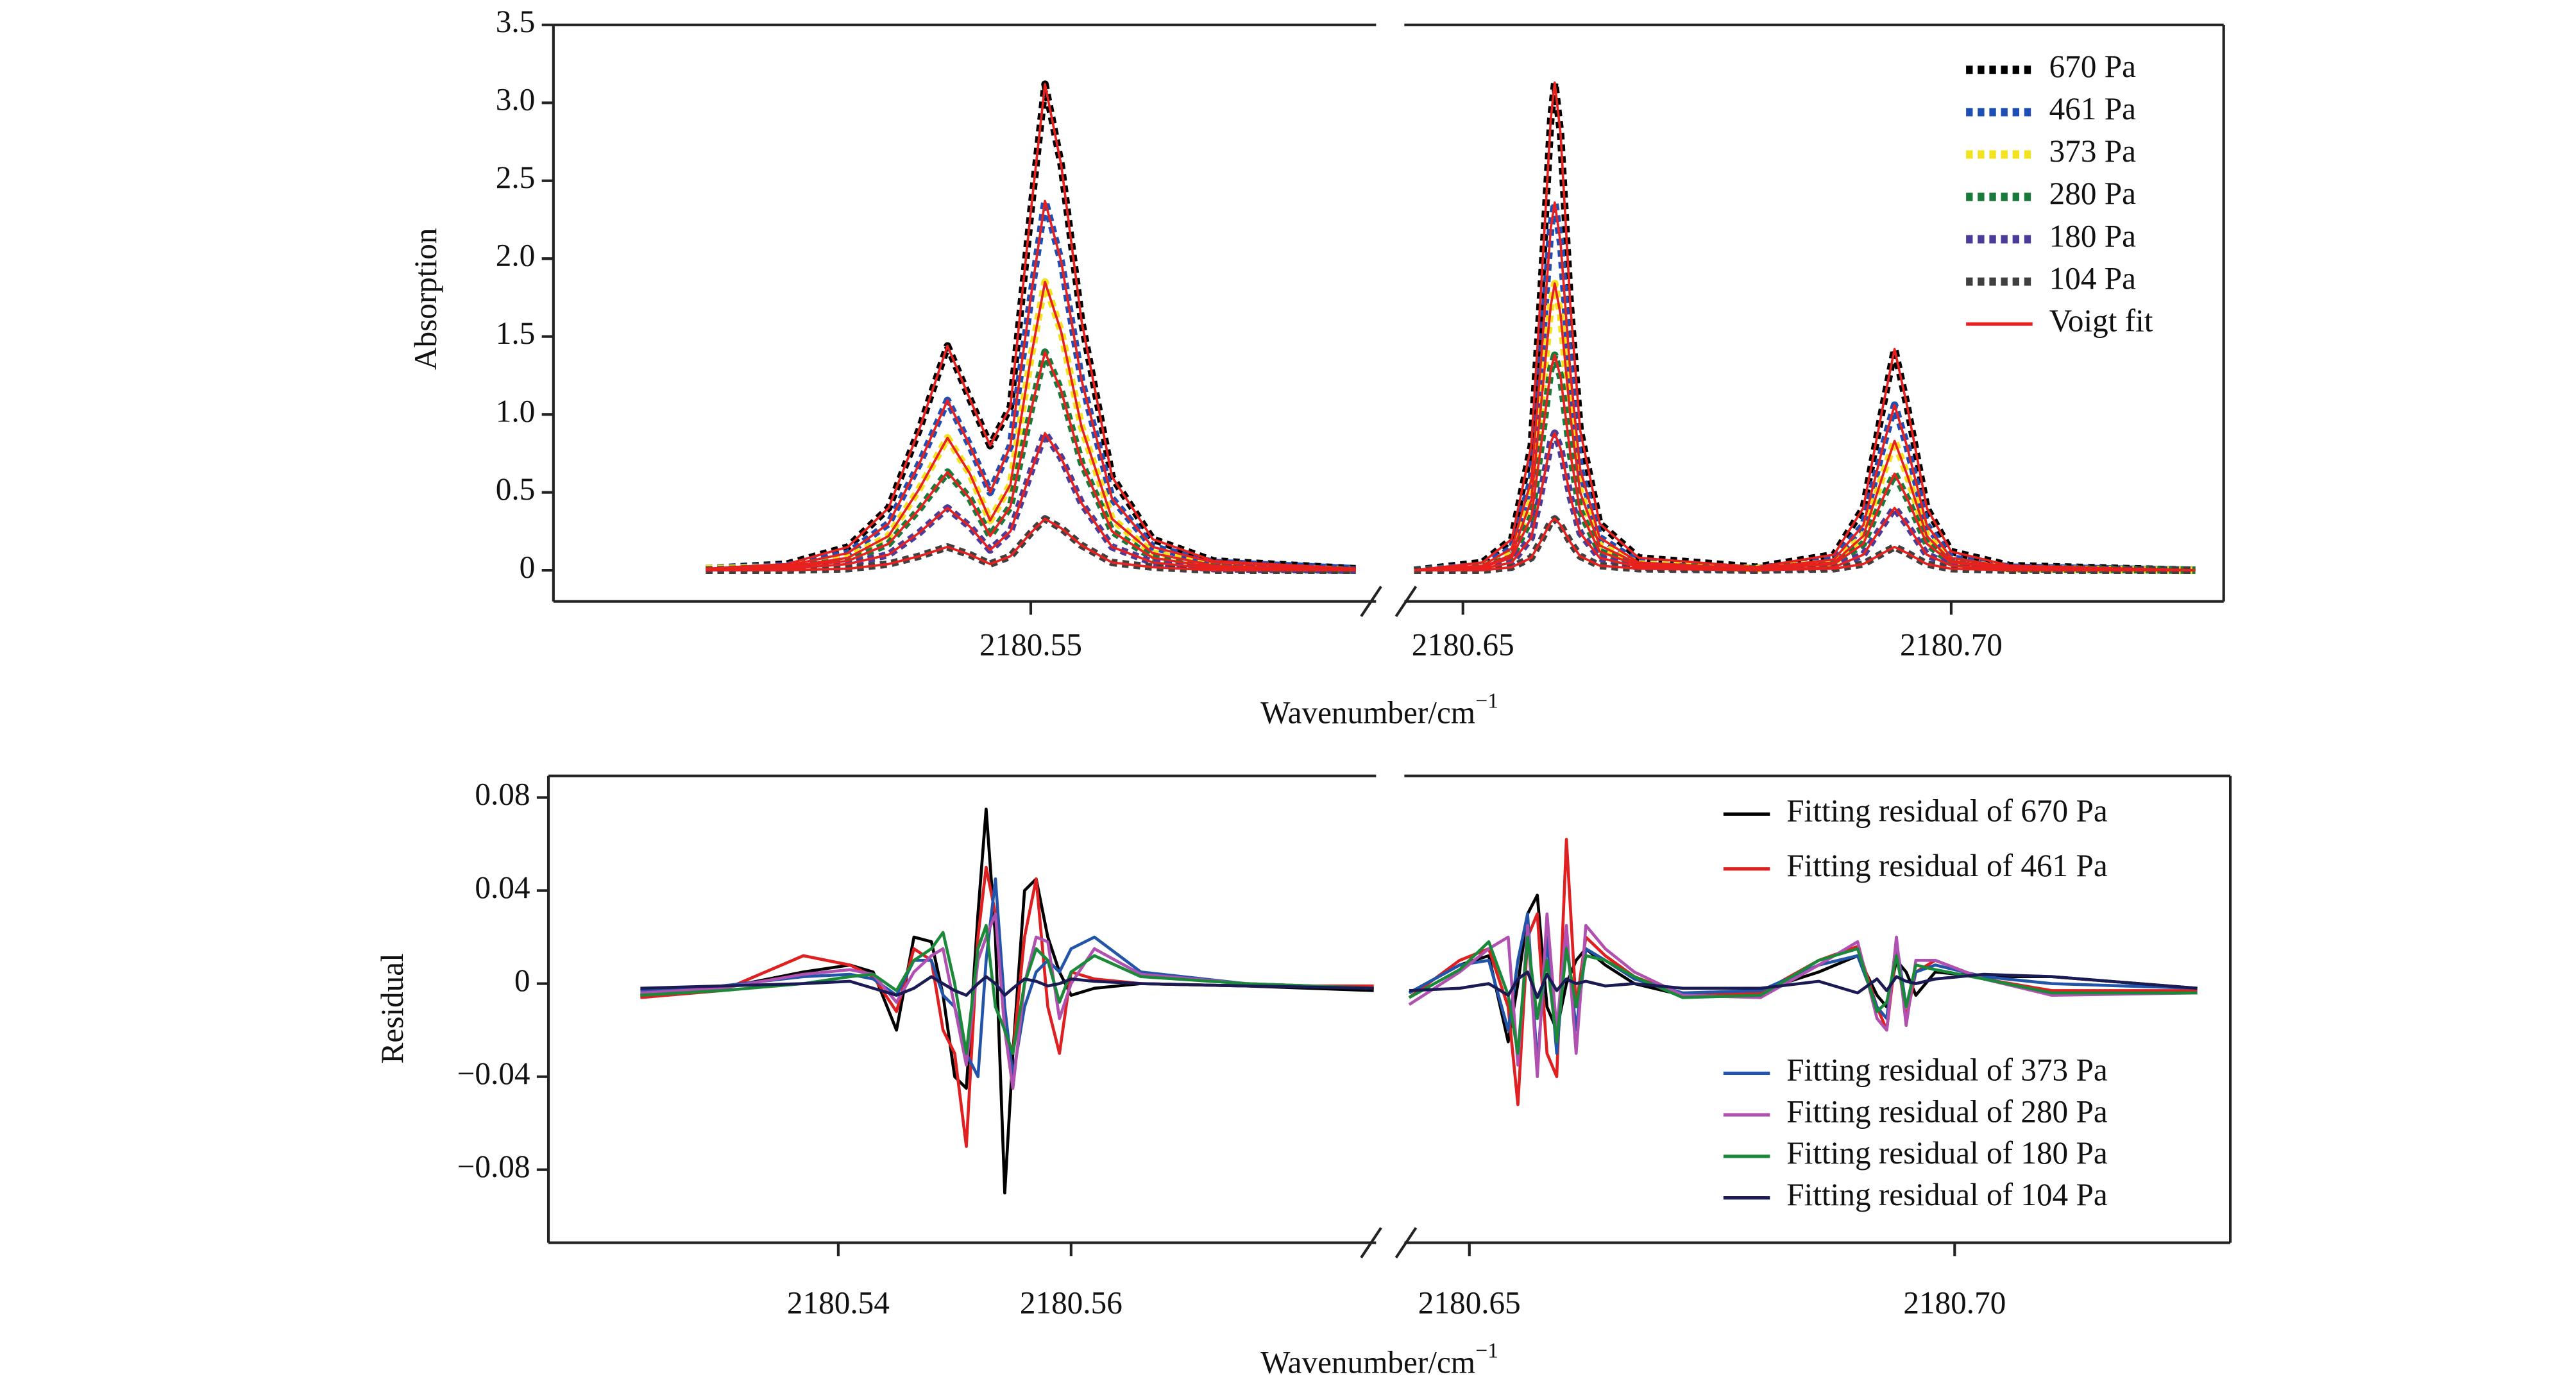  I want to click on legend-label: 280 Pa, so click(2093, 193).